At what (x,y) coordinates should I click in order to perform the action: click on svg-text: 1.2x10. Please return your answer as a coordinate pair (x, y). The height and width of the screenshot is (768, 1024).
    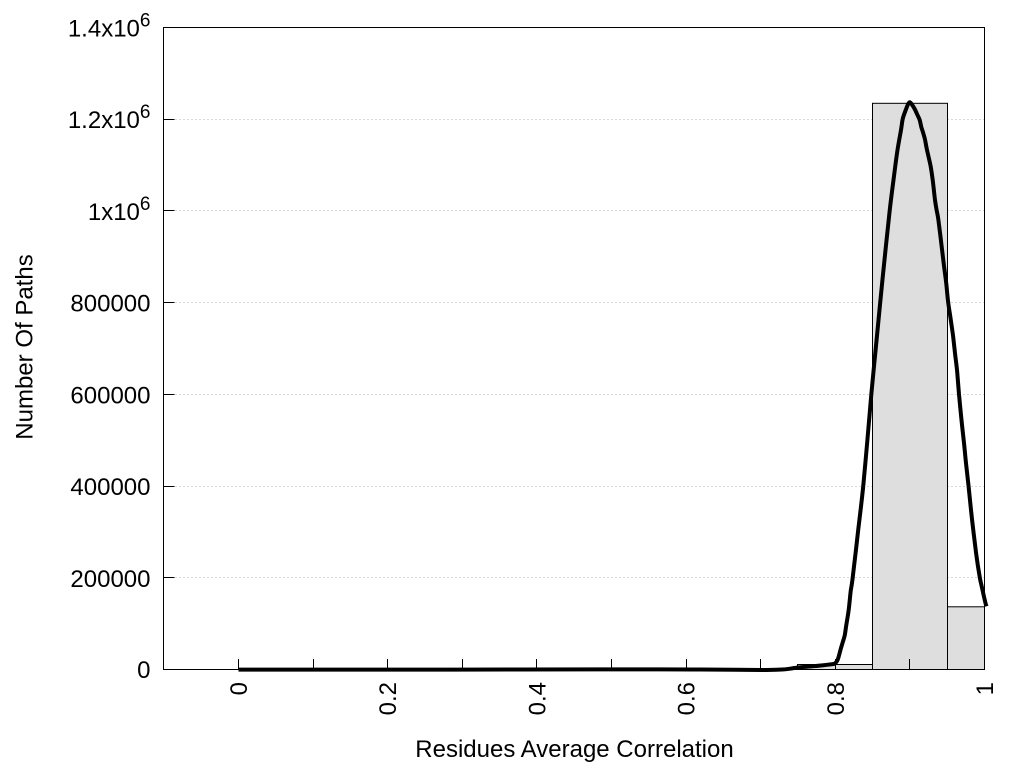
    Looking at the image, I should click on (104, 120).